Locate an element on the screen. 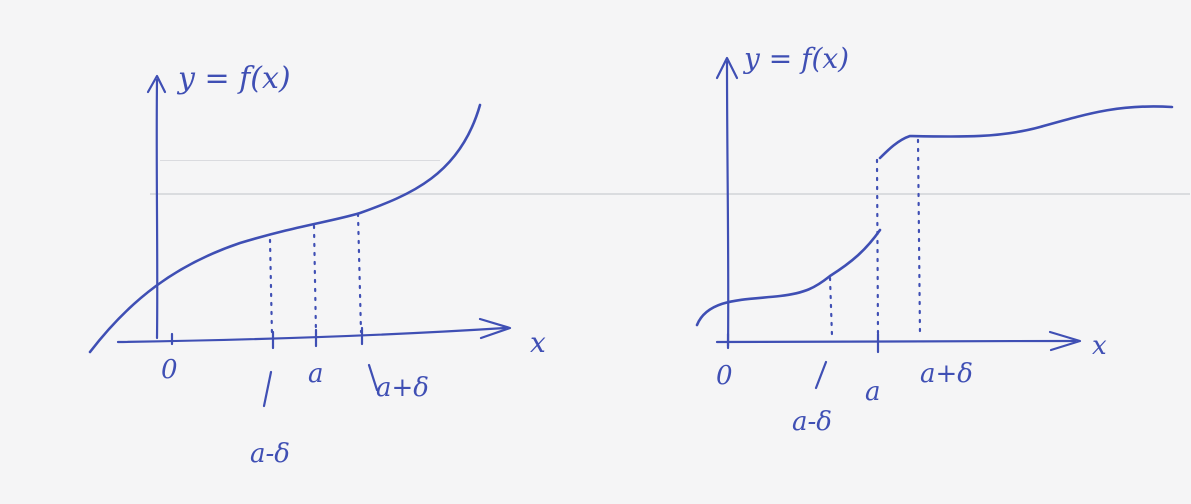 Image resolution: width=1191 pixels, height=504 pixels. left-x-axis is located at coordinates (311, 335).